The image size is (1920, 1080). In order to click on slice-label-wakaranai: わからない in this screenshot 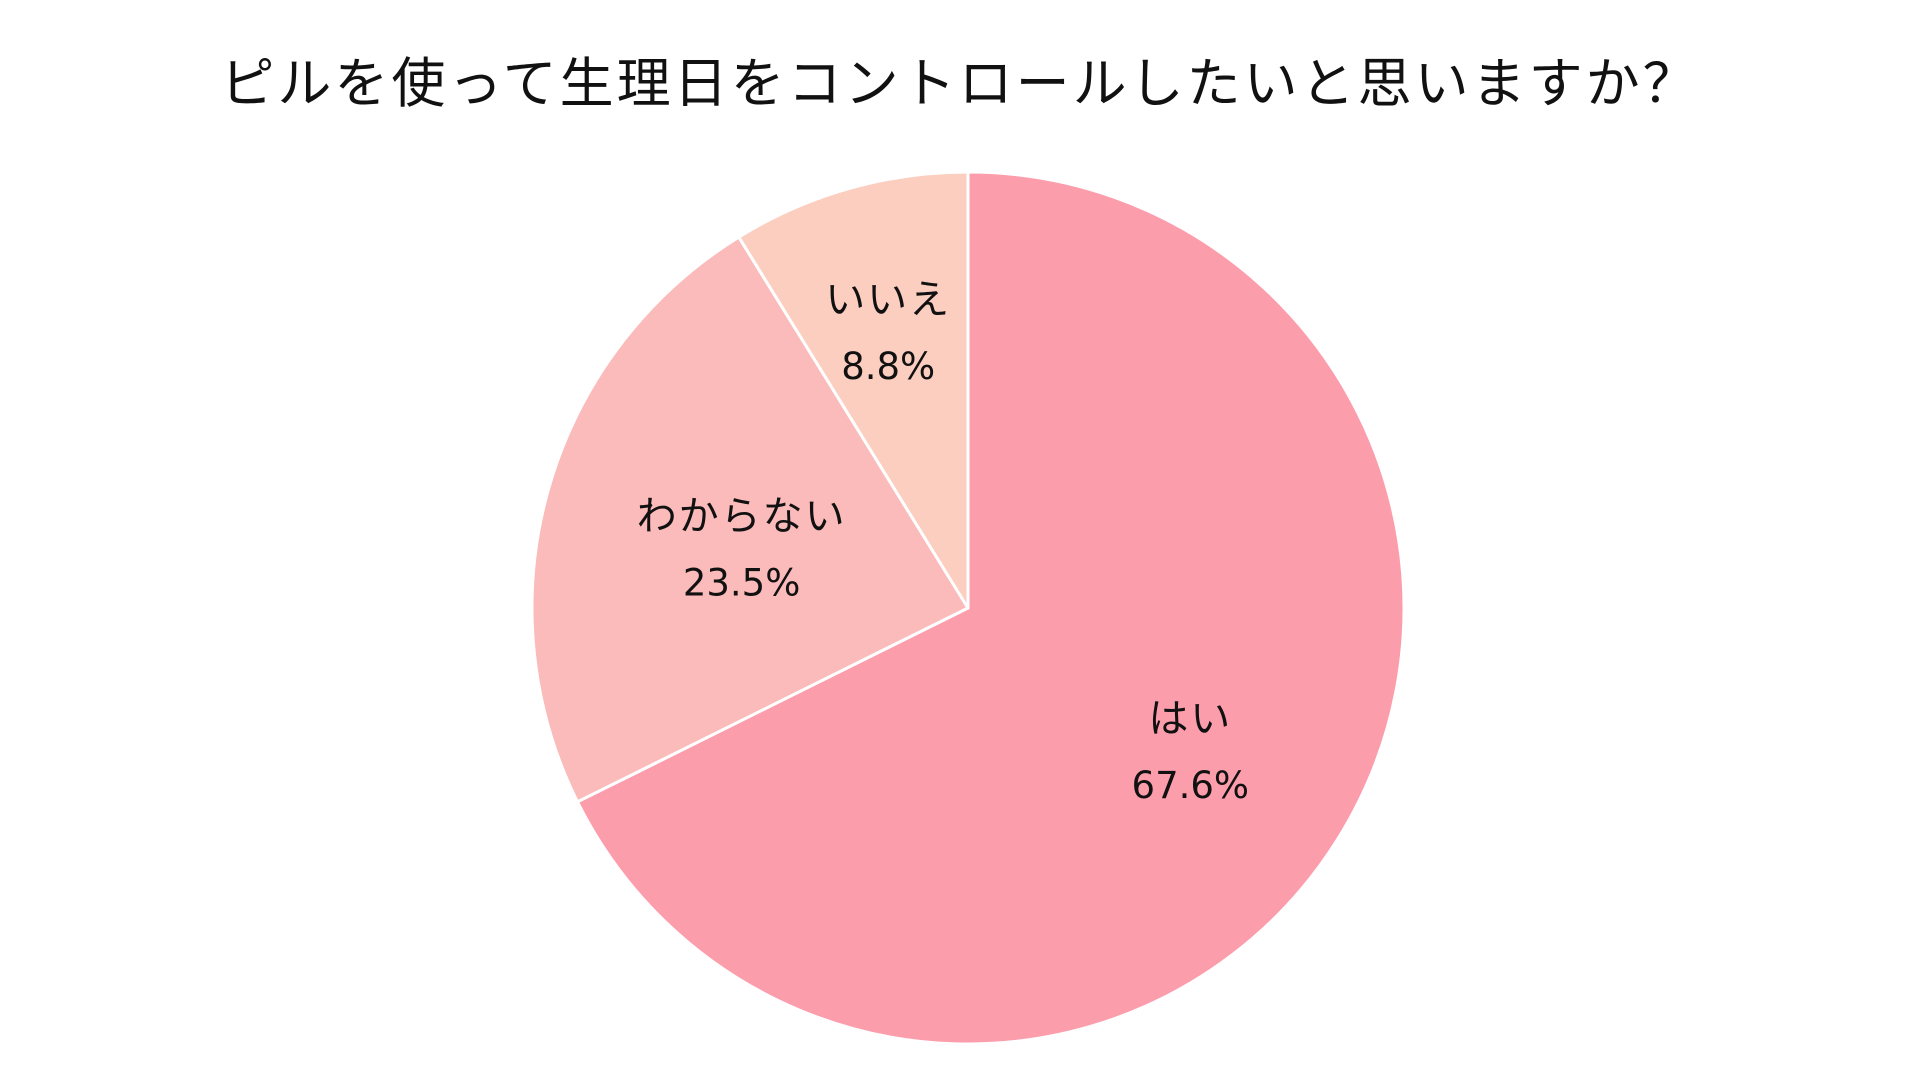, I will do `click(742, 516)`.